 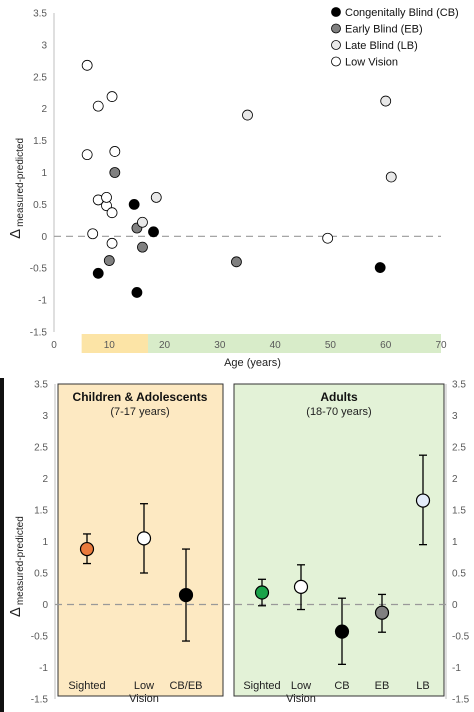 I want to click on right-y-tick-label: 1, so click(x=455, y=542).